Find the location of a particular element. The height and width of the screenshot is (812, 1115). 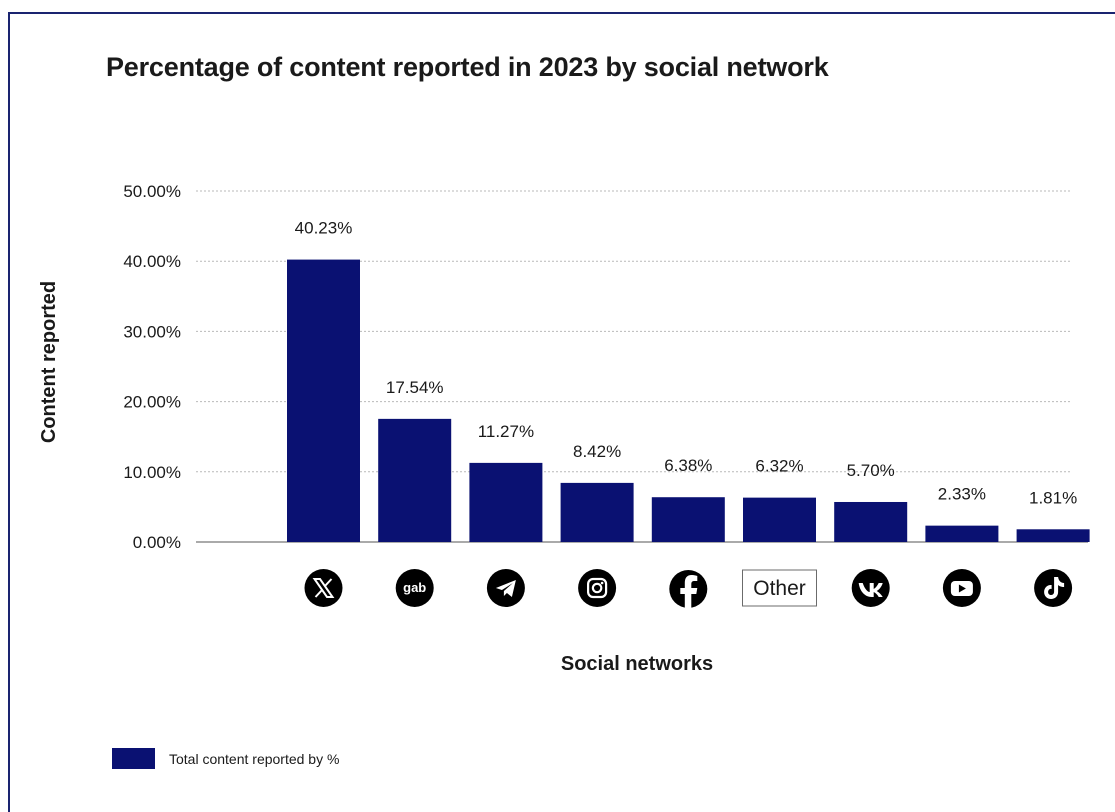

data-label: 6.32% is located at coordinates (779, 466).